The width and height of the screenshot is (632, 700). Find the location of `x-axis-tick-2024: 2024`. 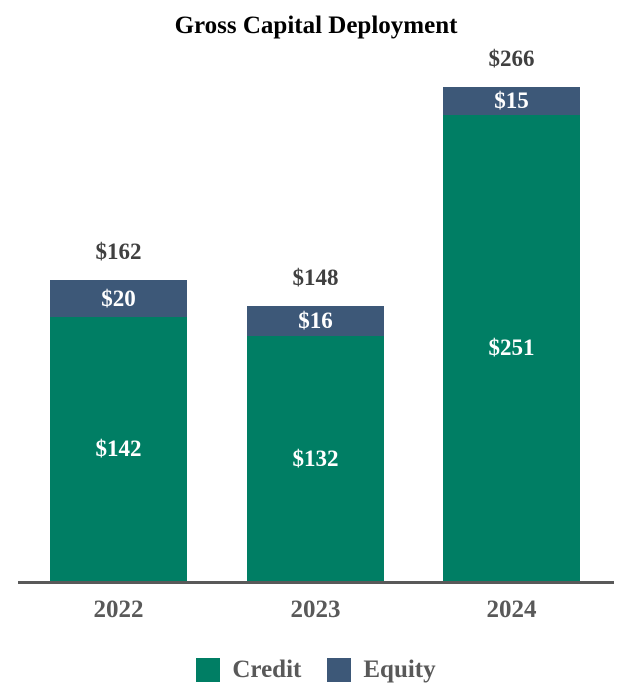

x-axis-tick-2024: 2024 is located at coordinates (511, 609).